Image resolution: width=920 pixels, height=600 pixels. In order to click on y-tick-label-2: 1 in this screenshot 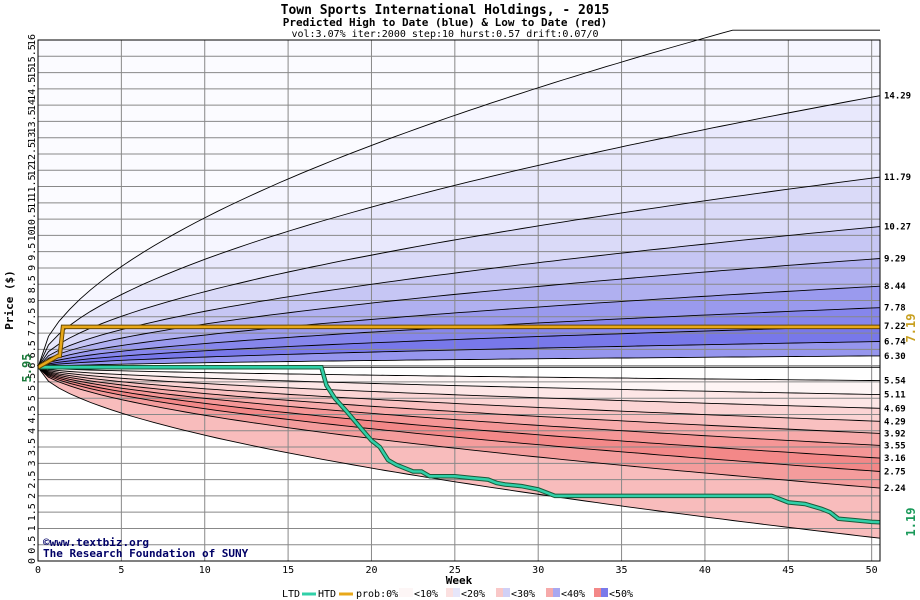, I will do `click(32, 528)`.